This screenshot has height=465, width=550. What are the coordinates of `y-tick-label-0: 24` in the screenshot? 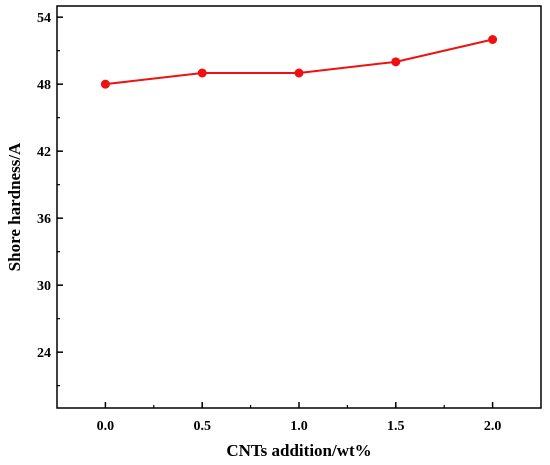 It's located at (44, 353).